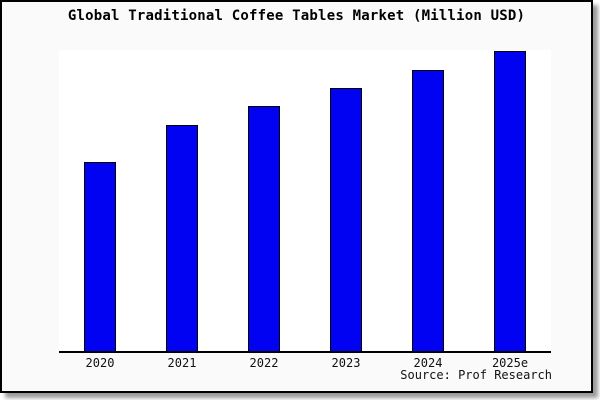  What do you see at coordinates (100, 363) in the screenshot?
I see `x-tick-label-2020: 2020` at bounding box center [100, 363].